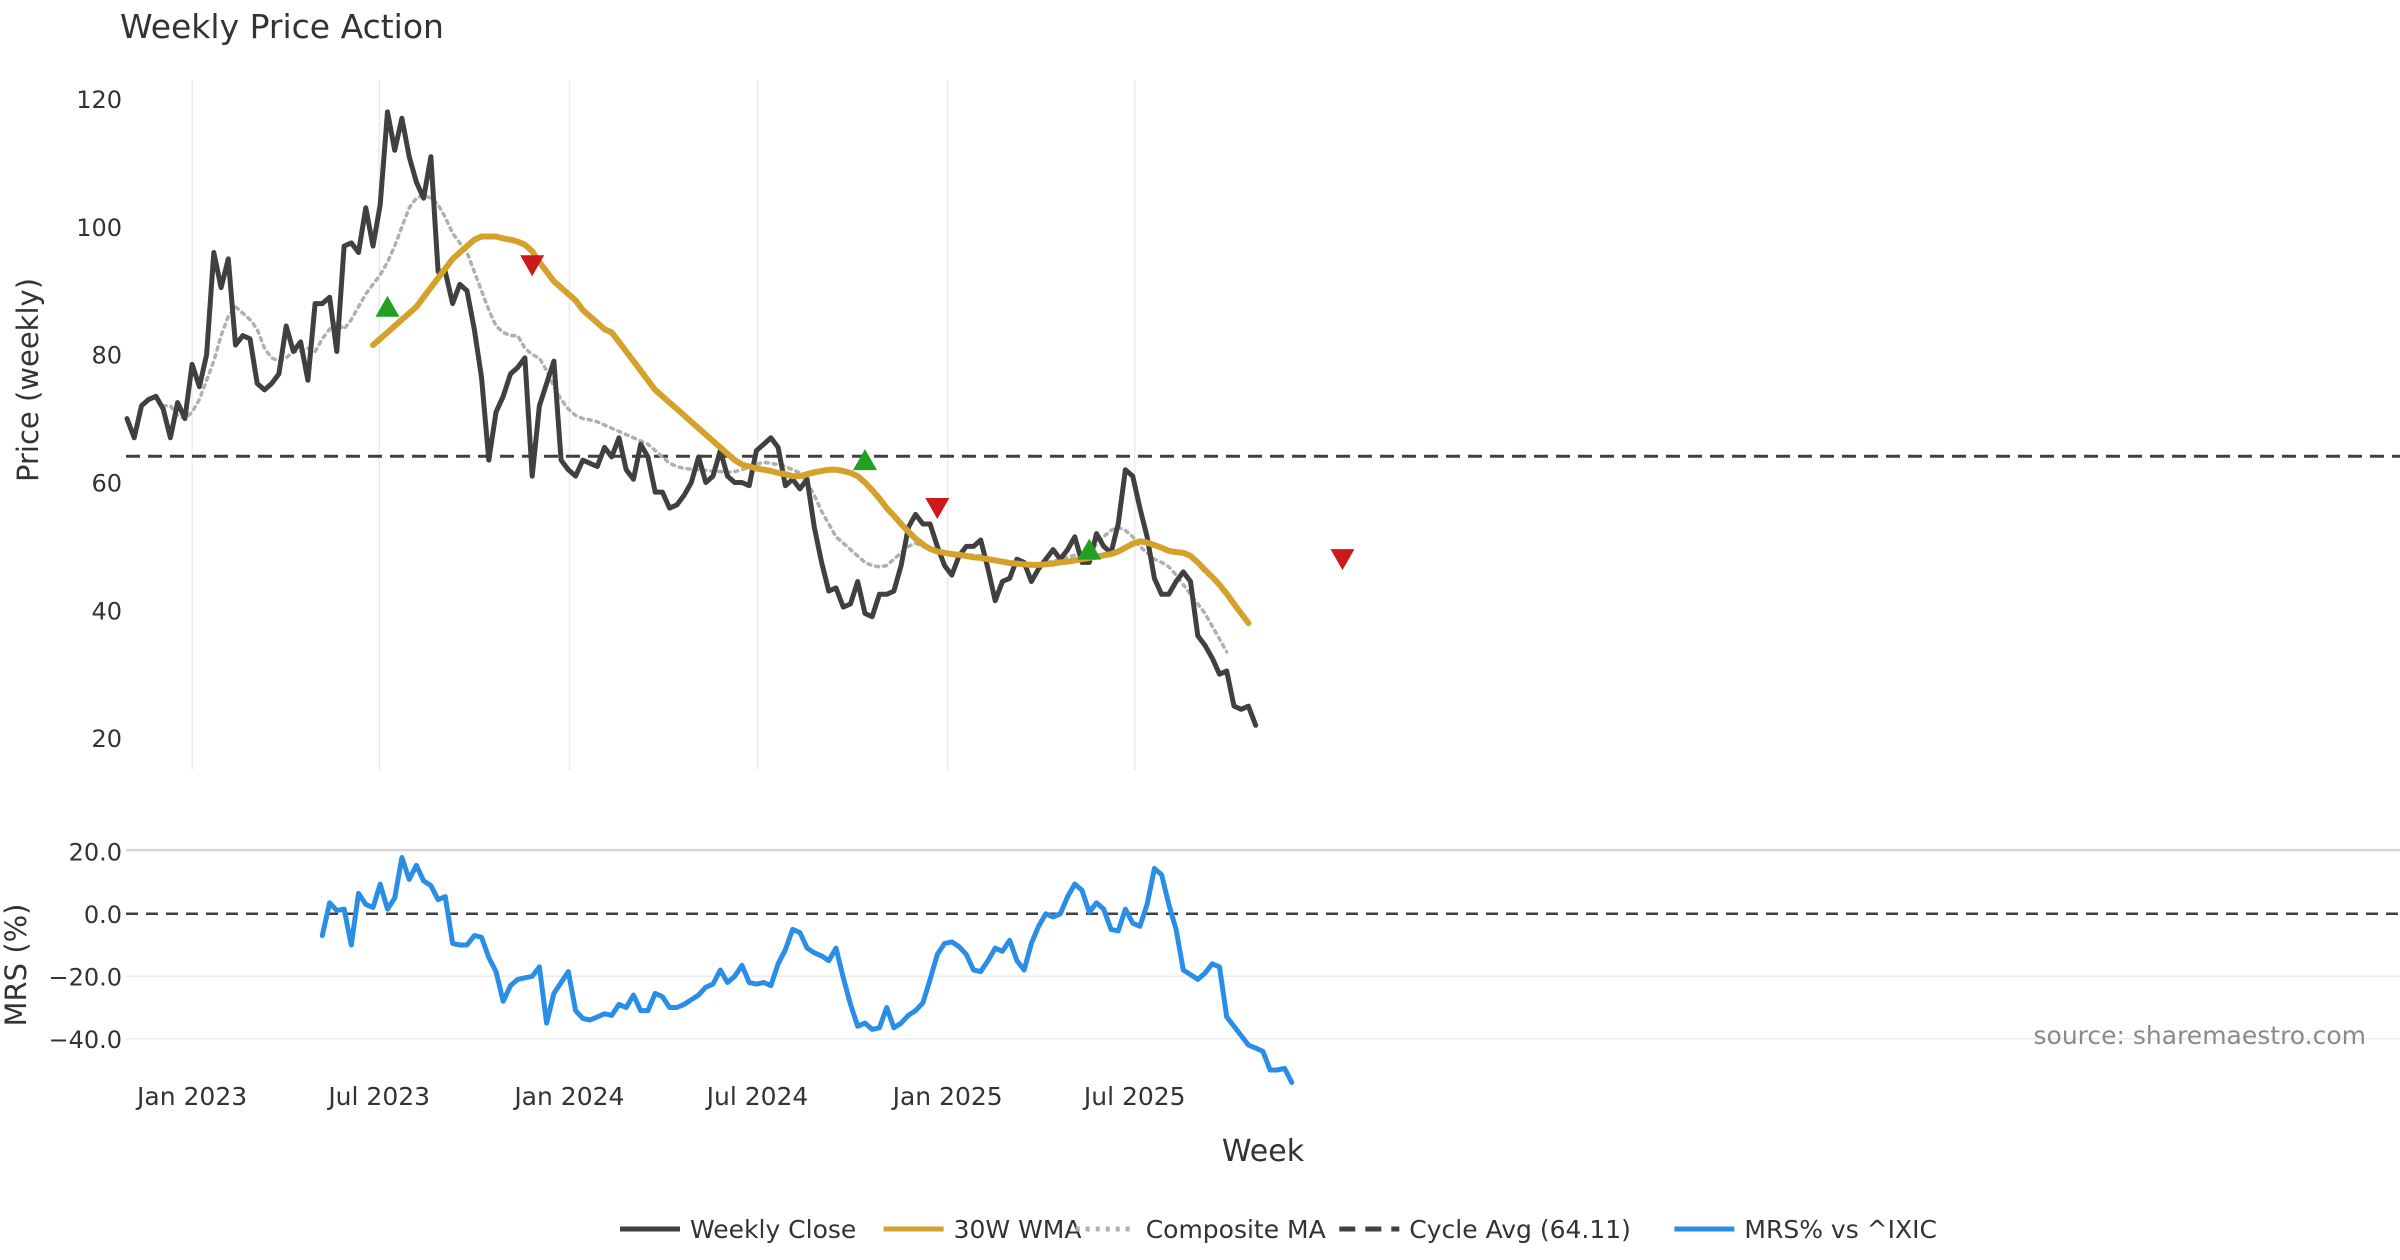 This screenshot has width=2400, height=1260. What do you see at coordinates (568, 1096) in the screenshot?
I see `x-tick-label: Jan 2024` at bounding box center [568, 1096].